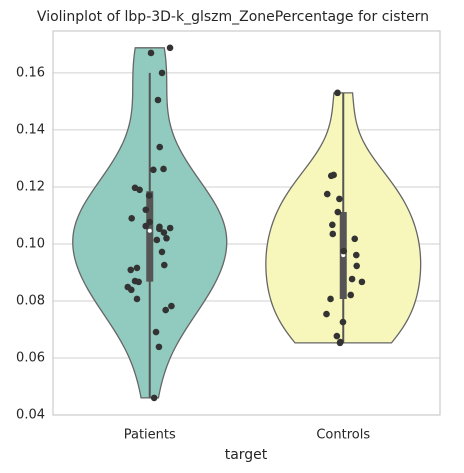 This screenshot has height=473, width=464. Describe the element at coordinates (30, 357) in the screenshot. I see `y-tick-label: 0.06` at that location.